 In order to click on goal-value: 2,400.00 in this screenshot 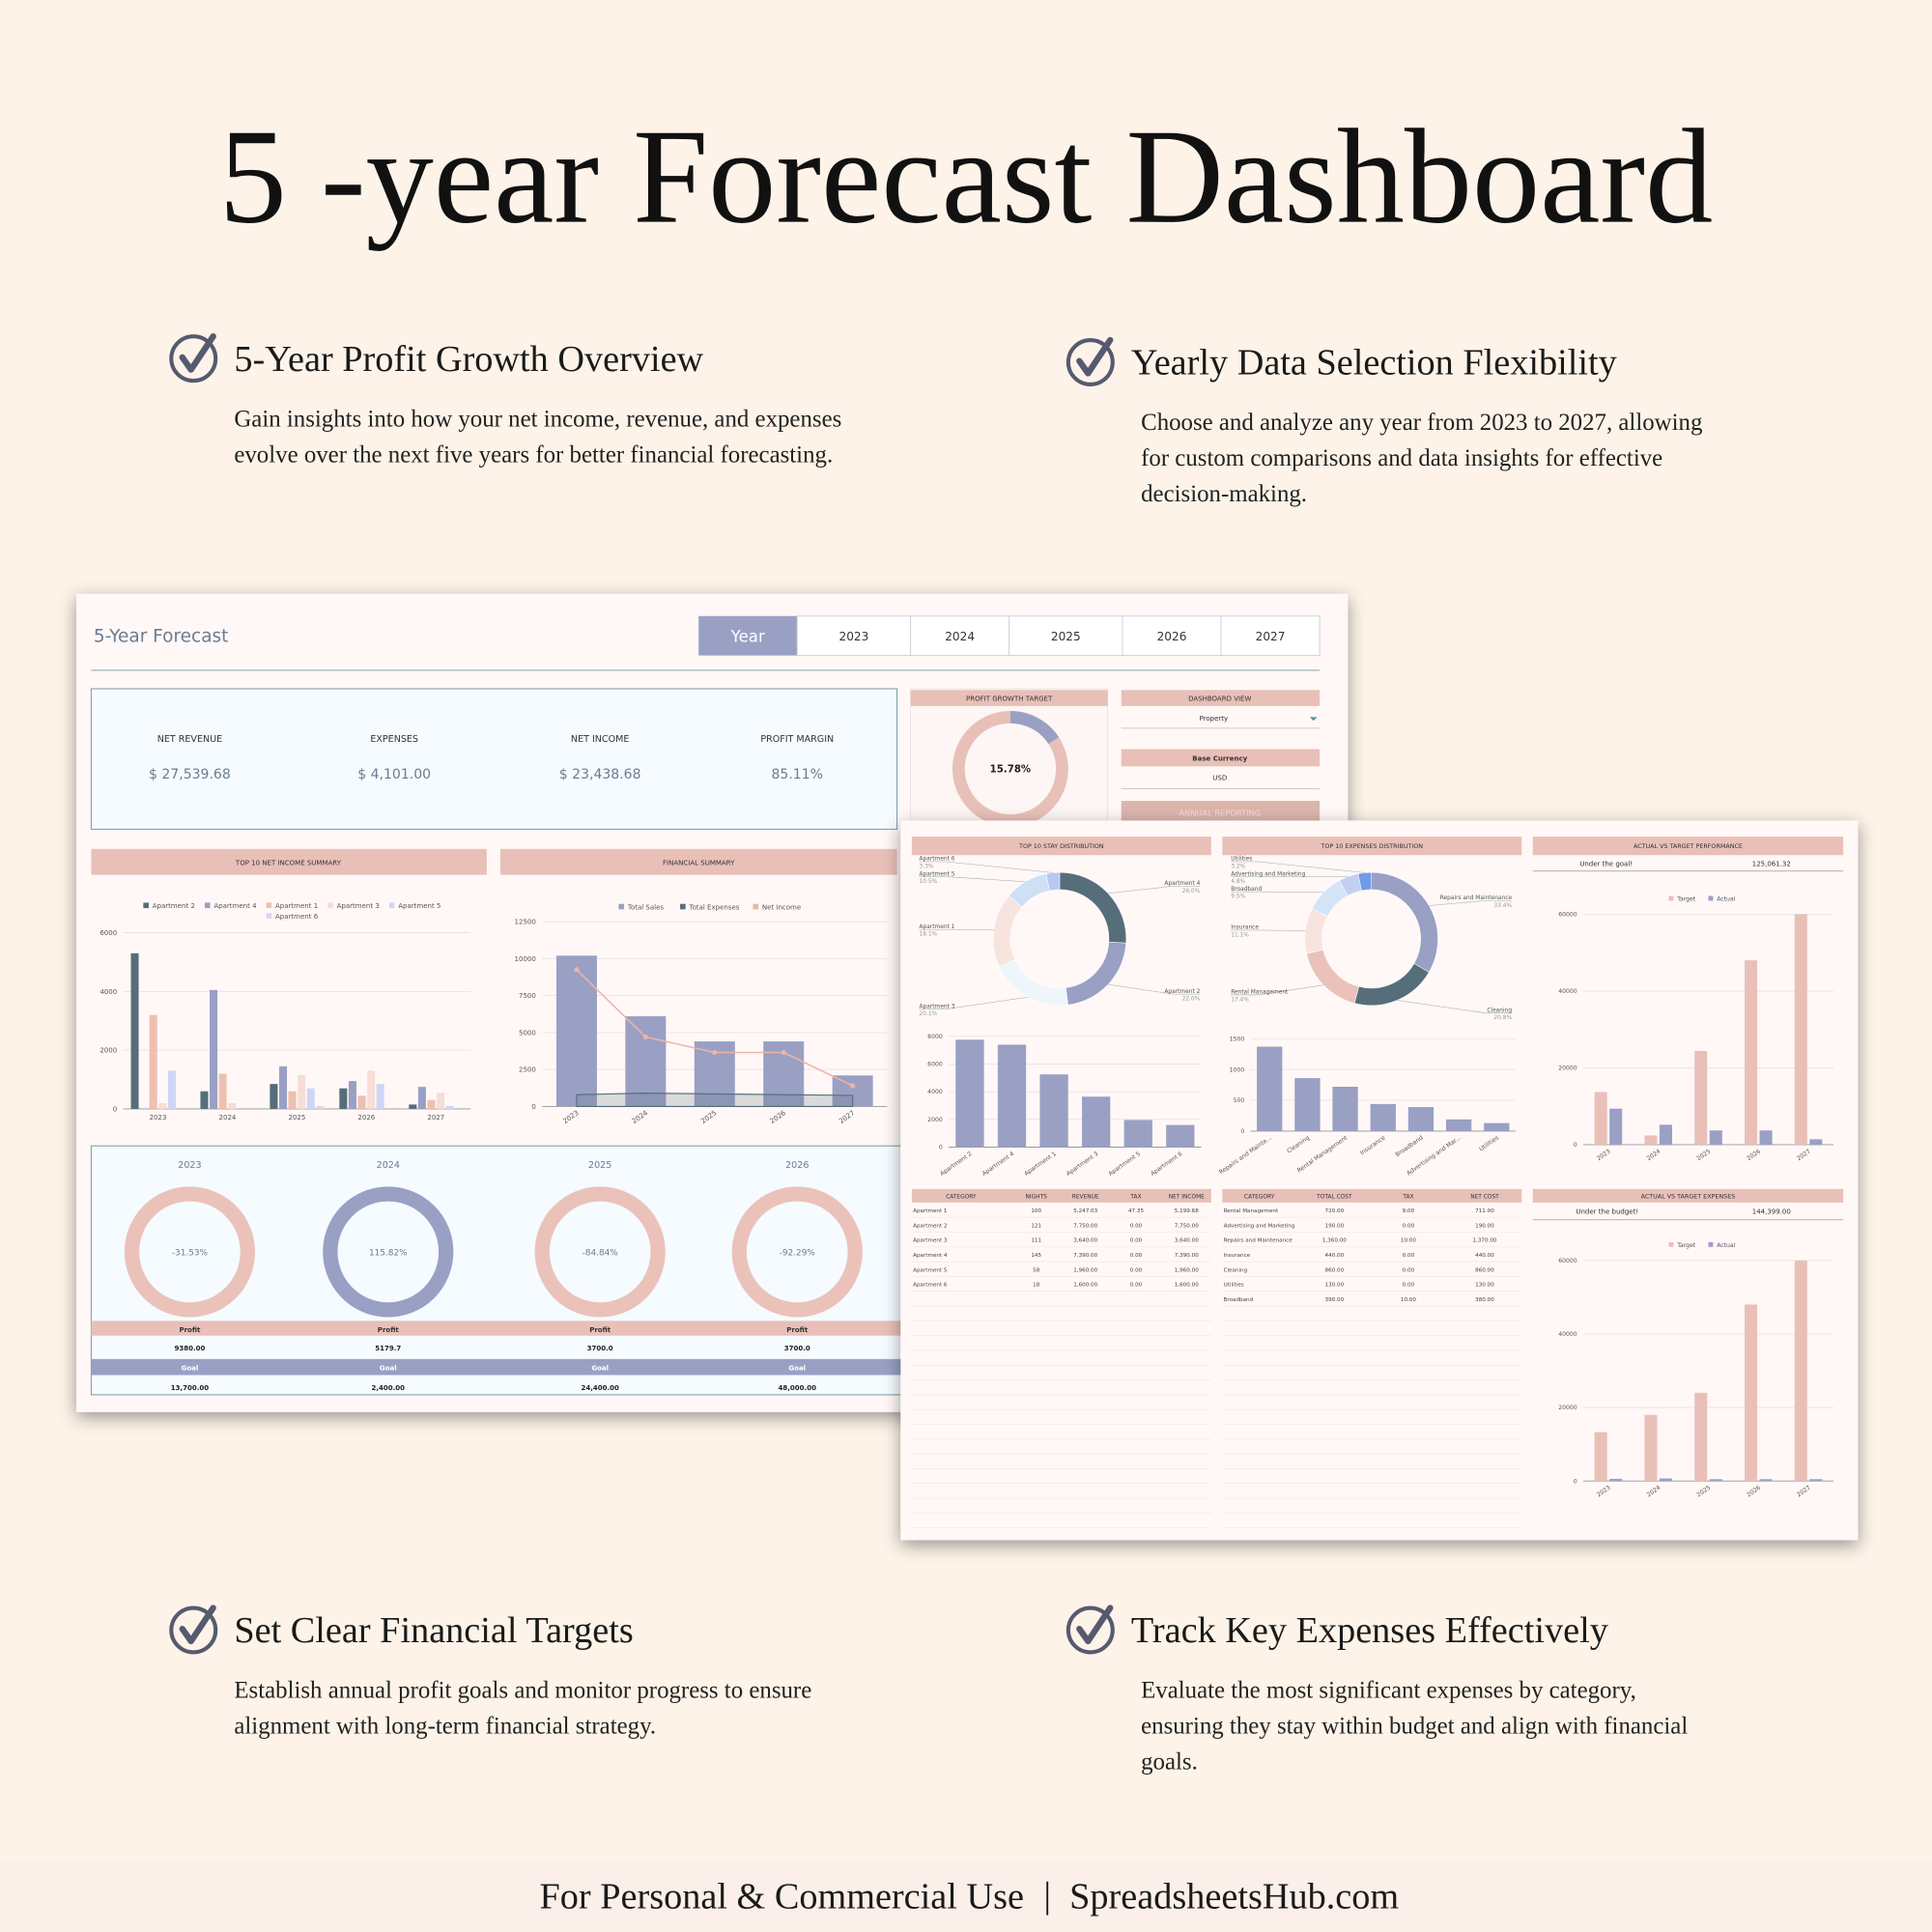, I will do `click(389, 1387)`.